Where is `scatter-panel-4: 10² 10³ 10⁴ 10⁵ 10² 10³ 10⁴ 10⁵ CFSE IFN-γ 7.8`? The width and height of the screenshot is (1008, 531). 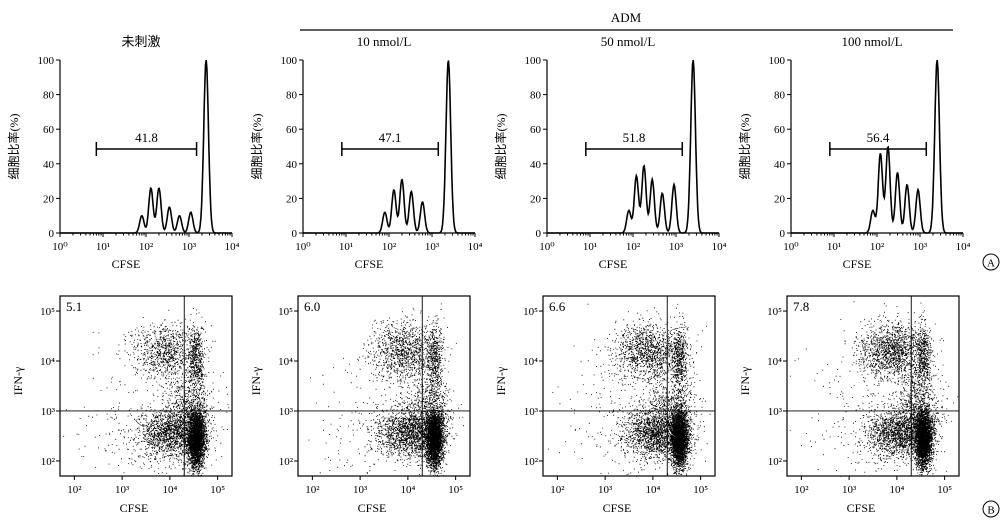
scatter-panel-4: 10² 10³ 10⁴ 10⁵ 10² 10³ 10⁴ 10⁵ CFSE IFN-γ 7.8 is located at coordinates (849, 405).